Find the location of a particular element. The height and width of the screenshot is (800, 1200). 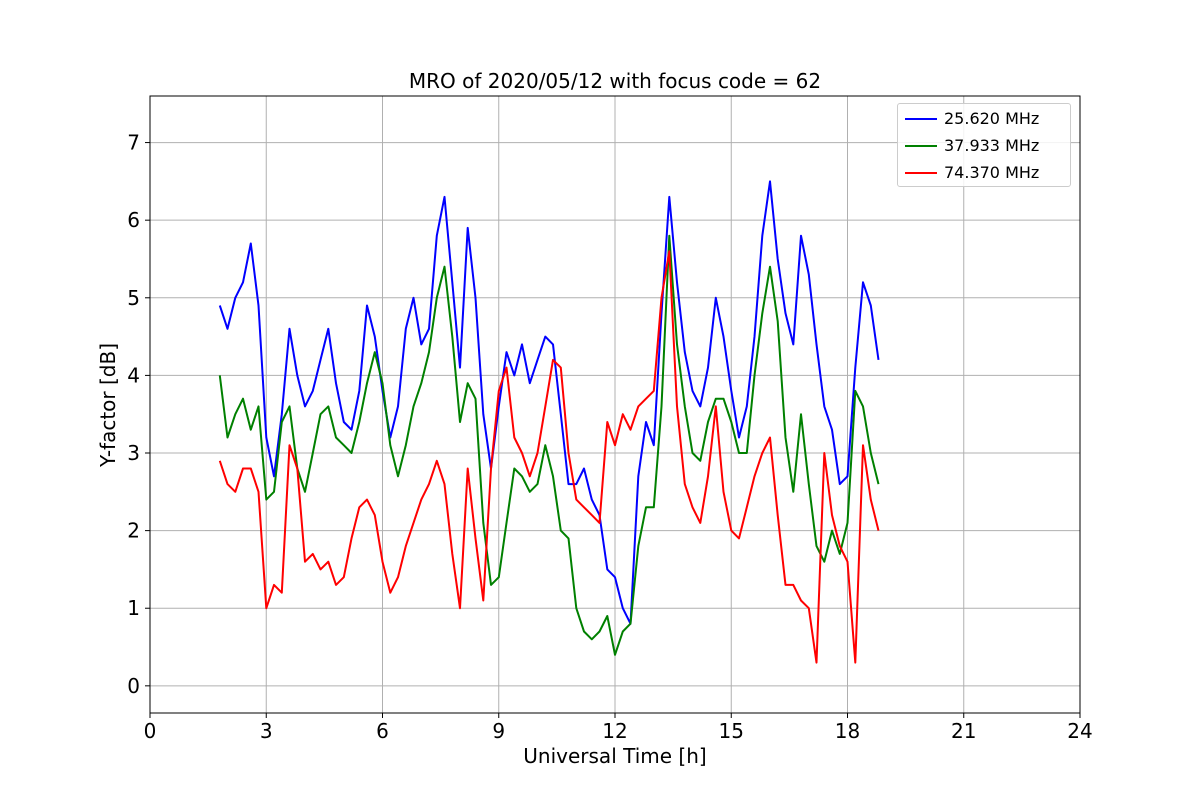

legend-entry: 25.620 MHz is located at coordinates (984, 119).